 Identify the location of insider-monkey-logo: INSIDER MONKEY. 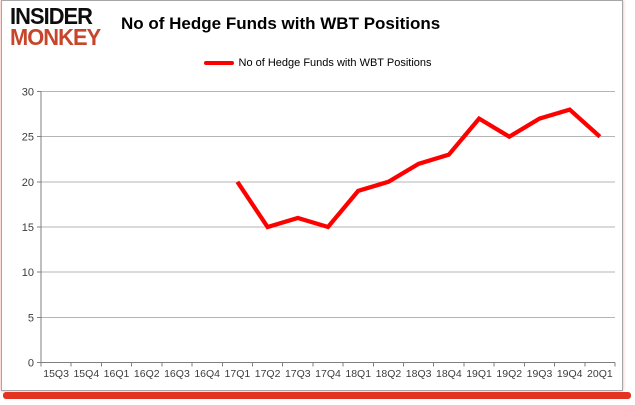
(55, 26).